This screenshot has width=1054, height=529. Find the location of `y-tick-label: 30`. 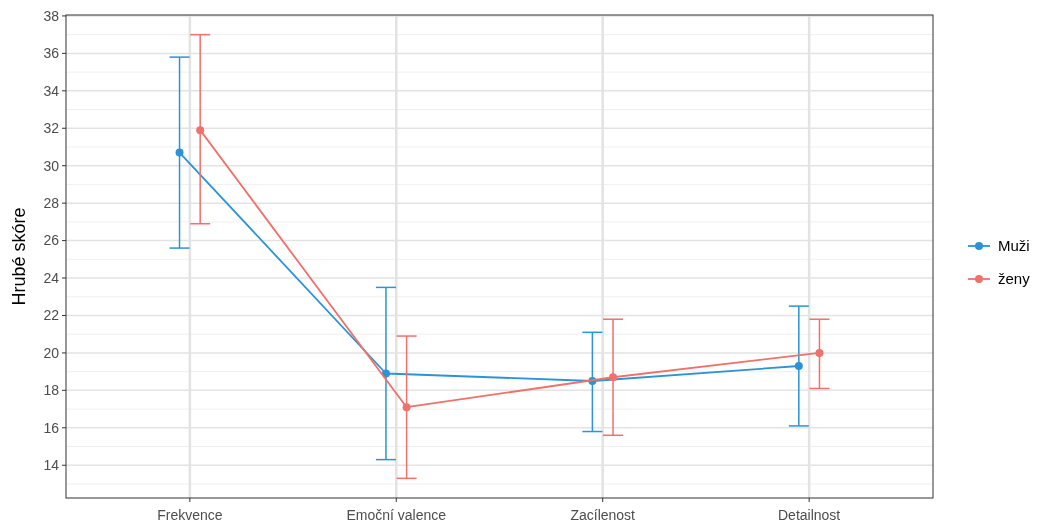

y-tick-label: 30 is located at coordinates (51, 165).